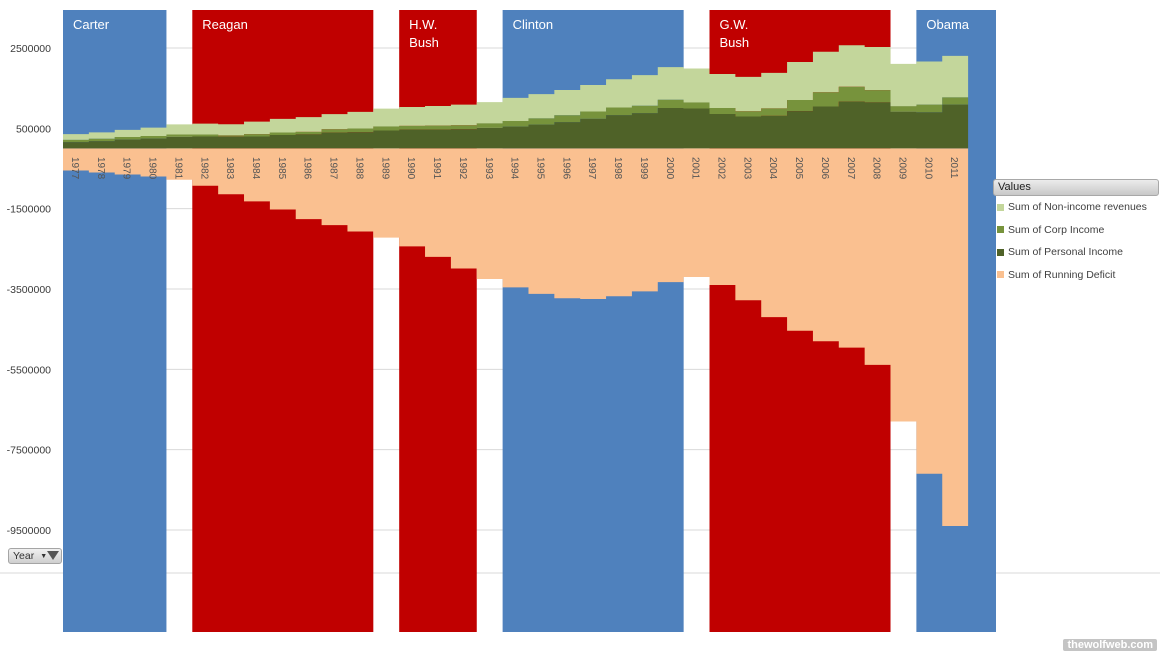 The image size is (1160, 652). I want to click on series-area-corp-income, so click(516, 114).